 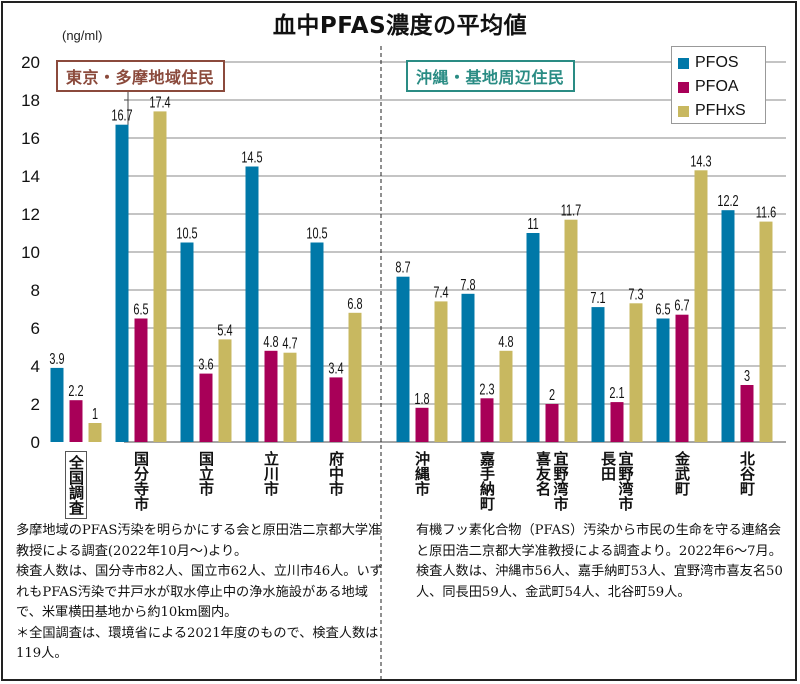 I want to click on category-label: 宜野湾市 喜友名, so click(x=552, y=481).